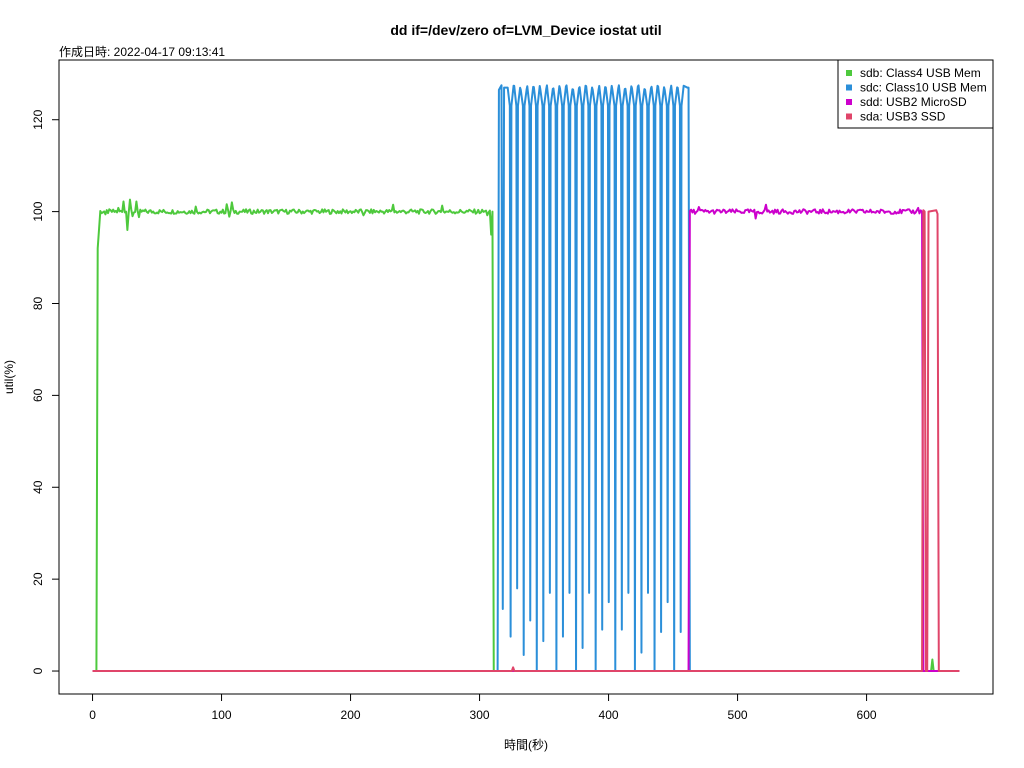 The width and height of the screenshot is (1024, 768). What do you see at coordinates (480, 715) in the screenshot?
I see `x-tick-label: 300` at bounding box center [480, 715].